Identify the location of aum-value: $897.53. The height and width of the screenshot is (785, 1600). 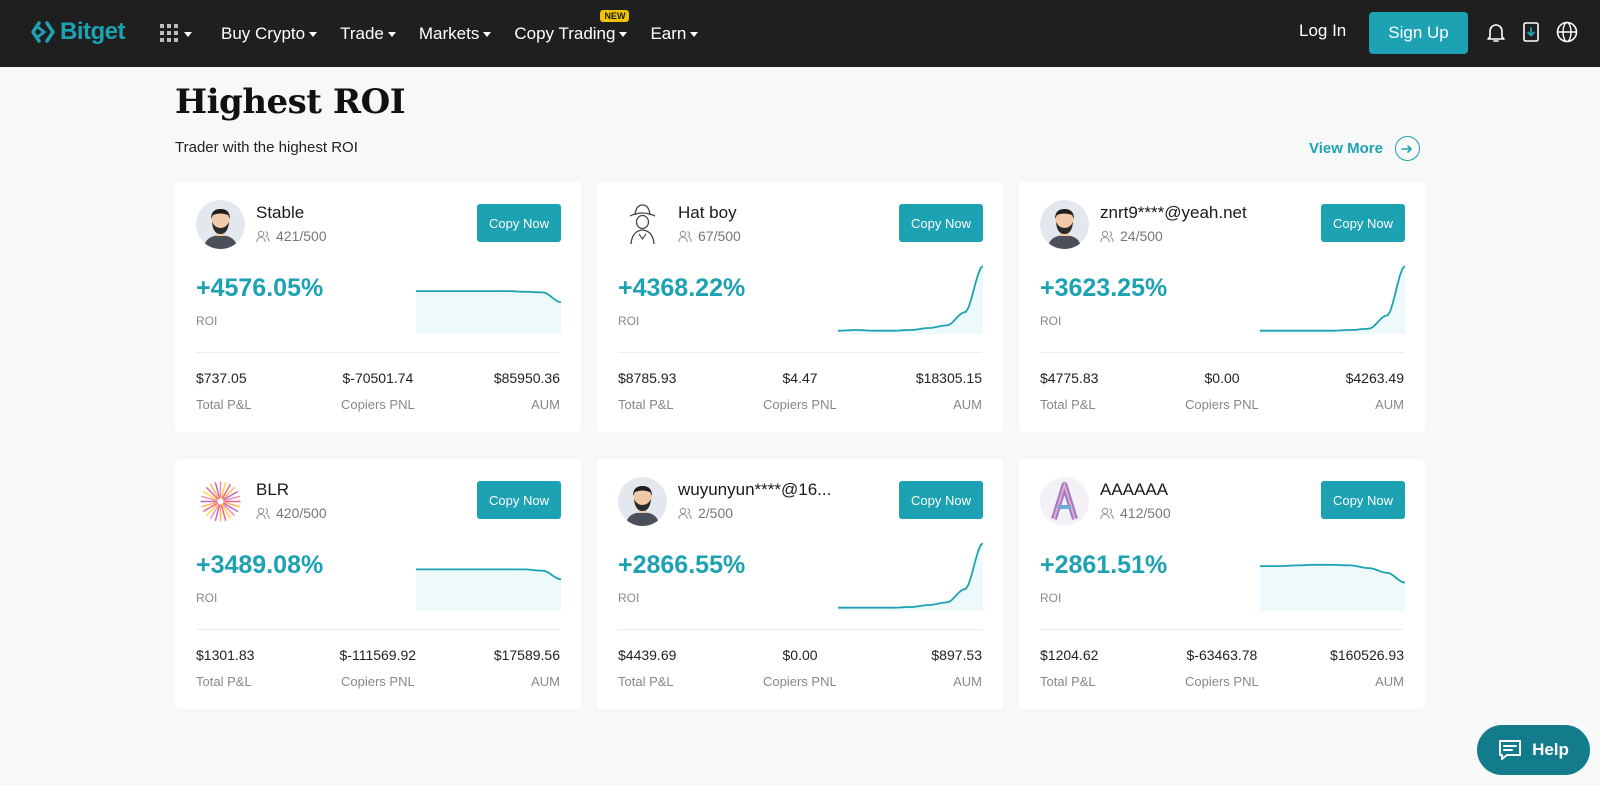
(956, 655).